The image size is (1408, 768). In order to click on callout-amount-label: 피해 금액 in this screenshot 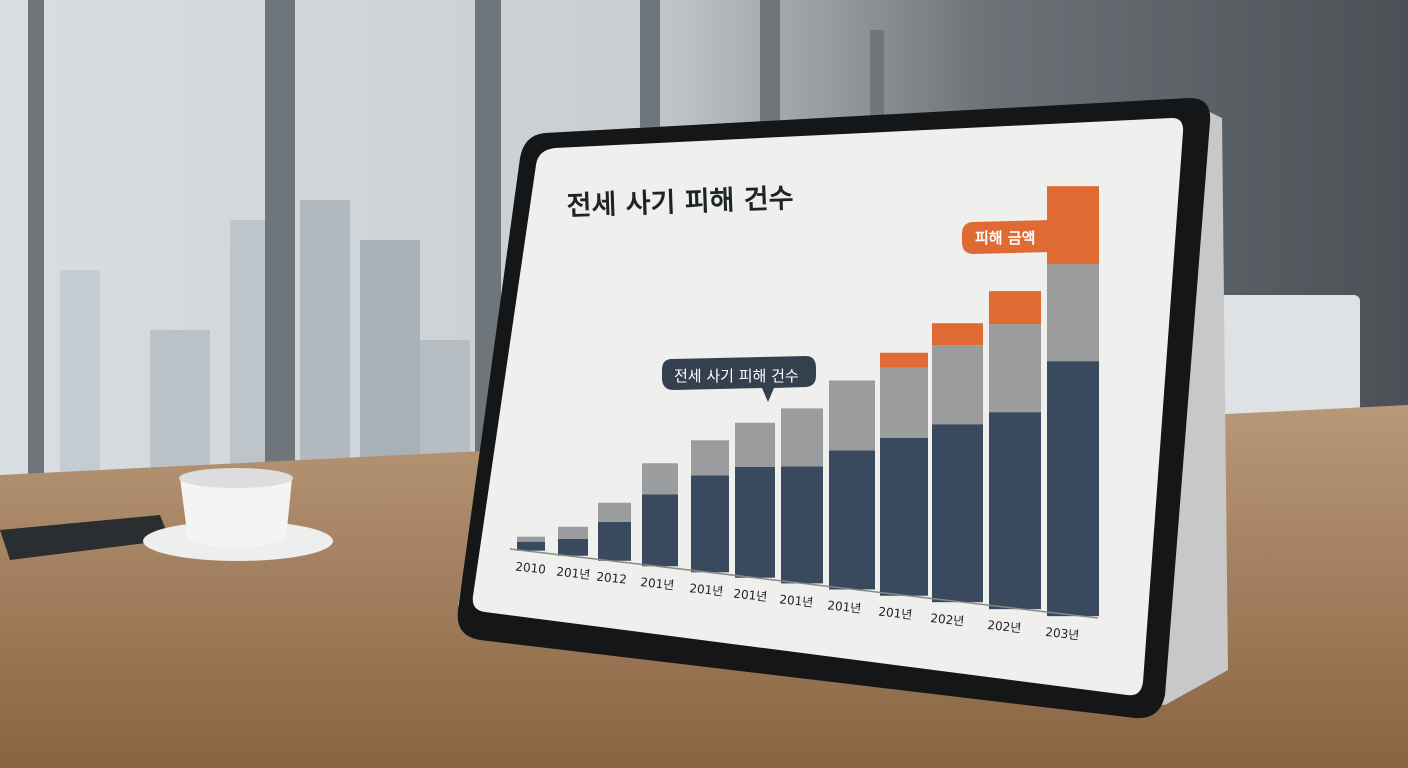, I will do `click(1005, 238)`.